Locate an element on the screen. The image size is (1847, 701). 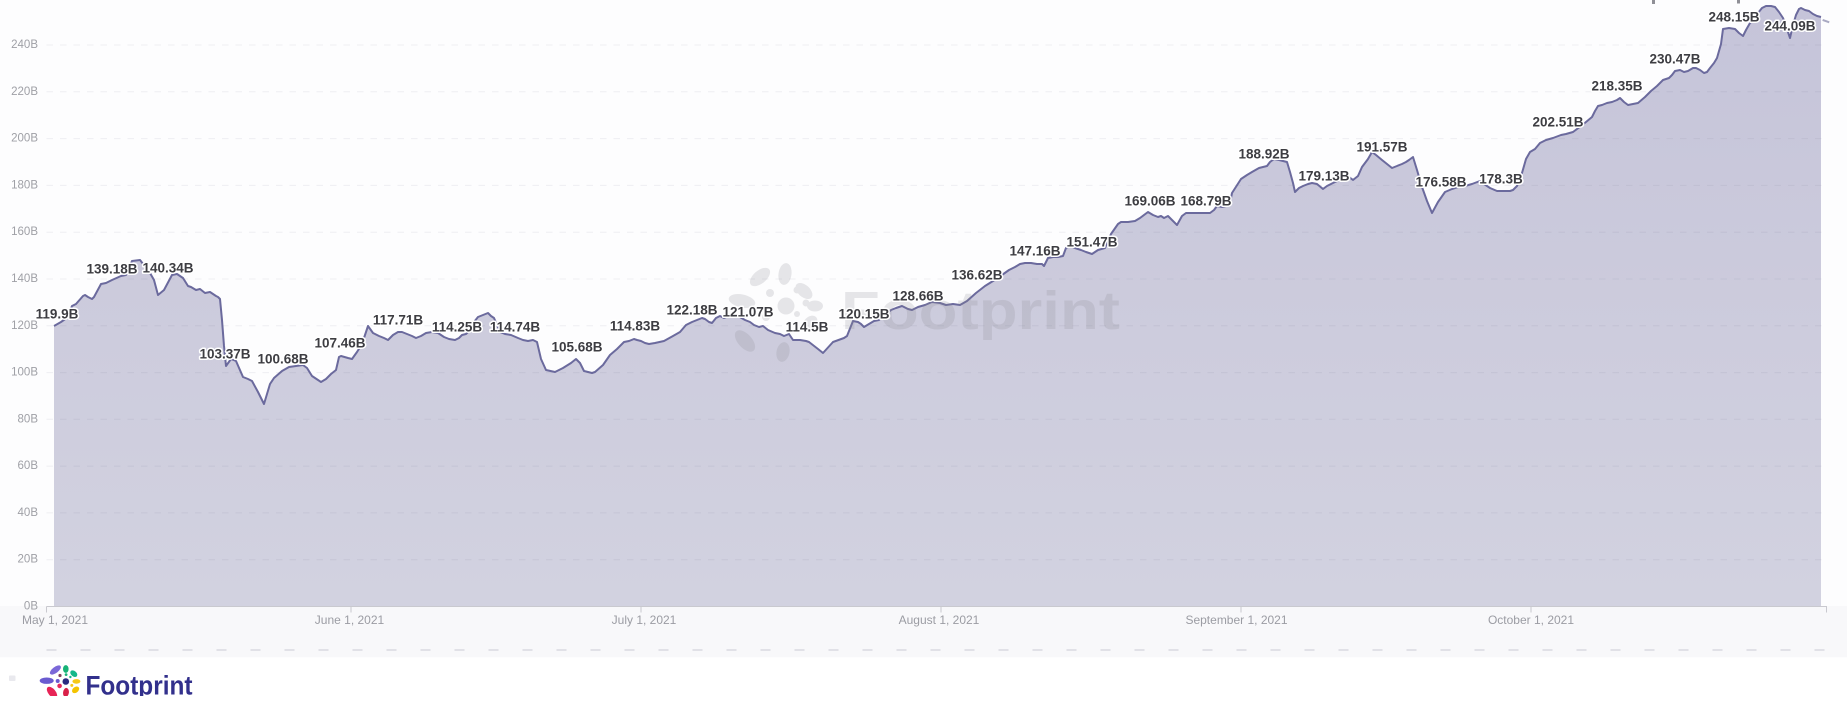
svg-text: 60B is located at coordinates (28, 466).